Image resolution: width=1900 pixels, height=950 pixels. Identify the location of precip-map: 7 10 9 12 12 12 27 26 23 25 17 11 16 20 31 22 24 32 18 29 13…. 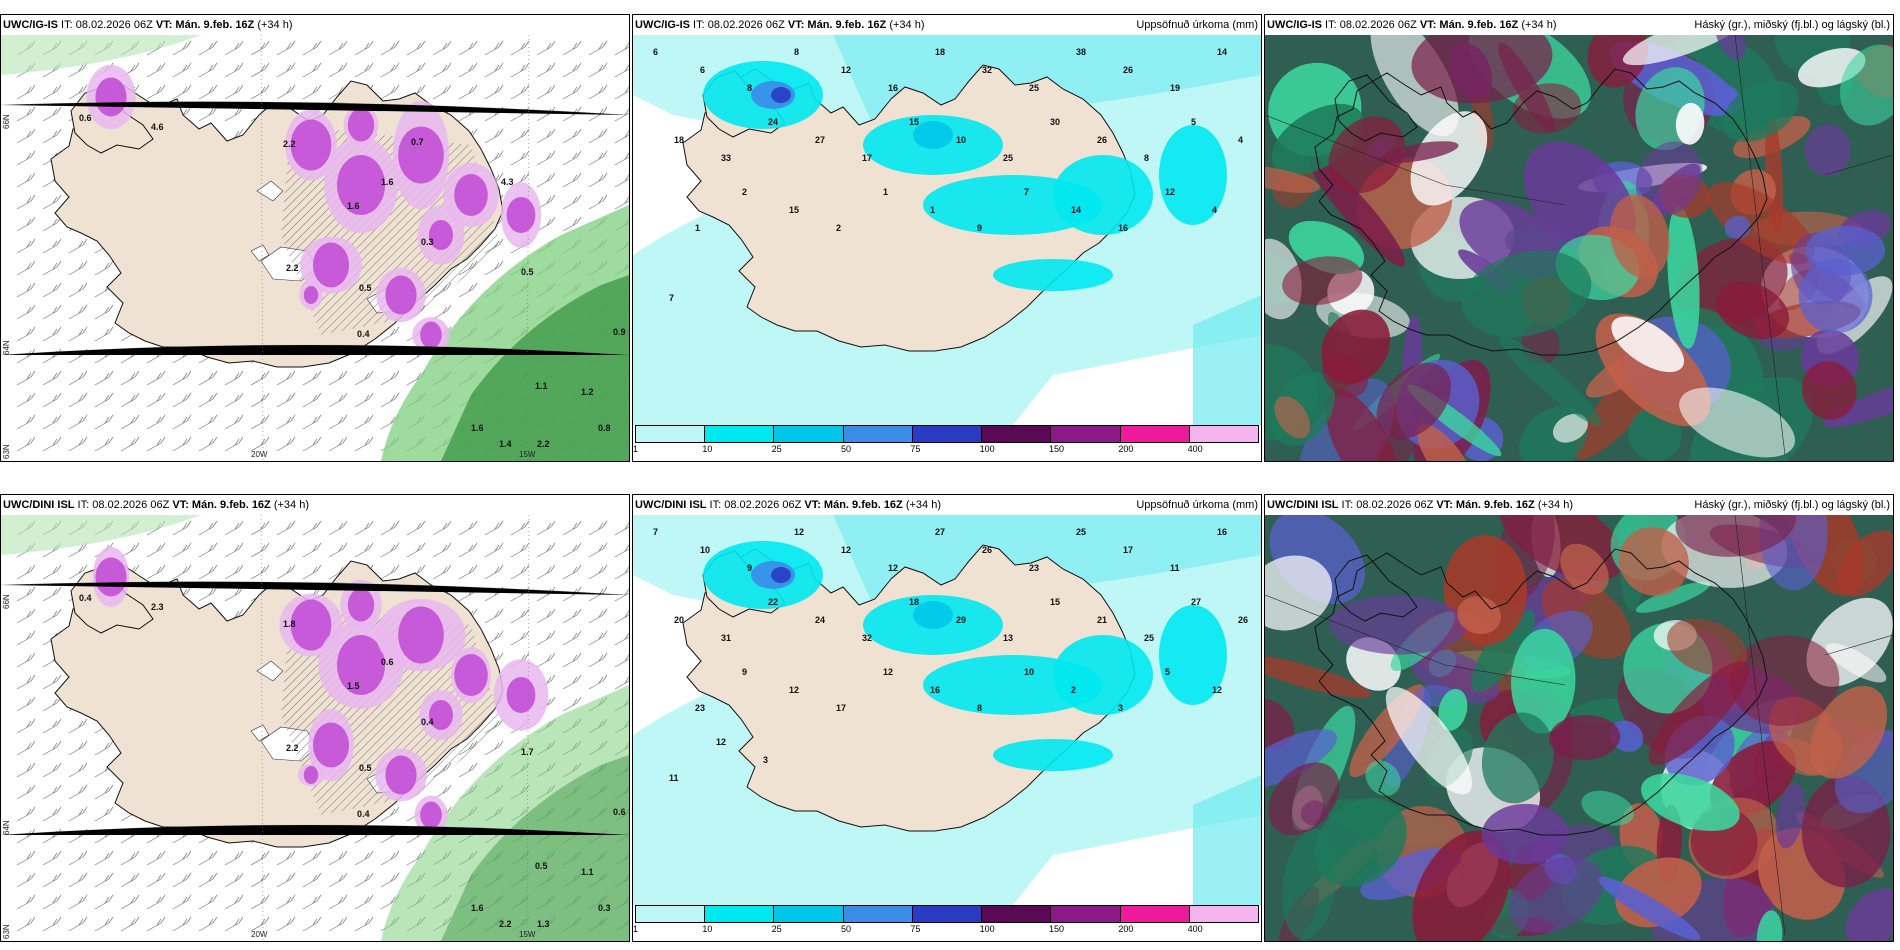
(947, 710).